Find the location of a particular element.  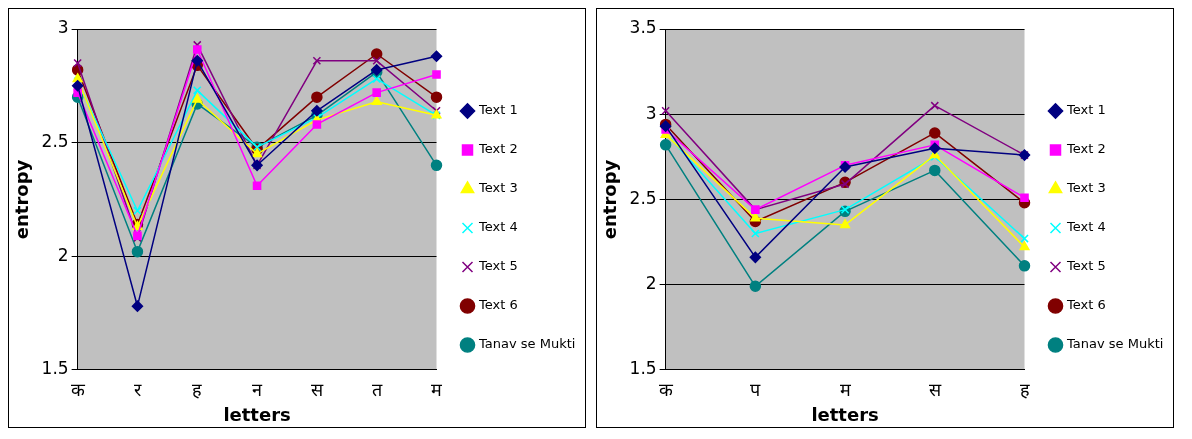

x-tick-label: प is located at coordinates (756, 390).